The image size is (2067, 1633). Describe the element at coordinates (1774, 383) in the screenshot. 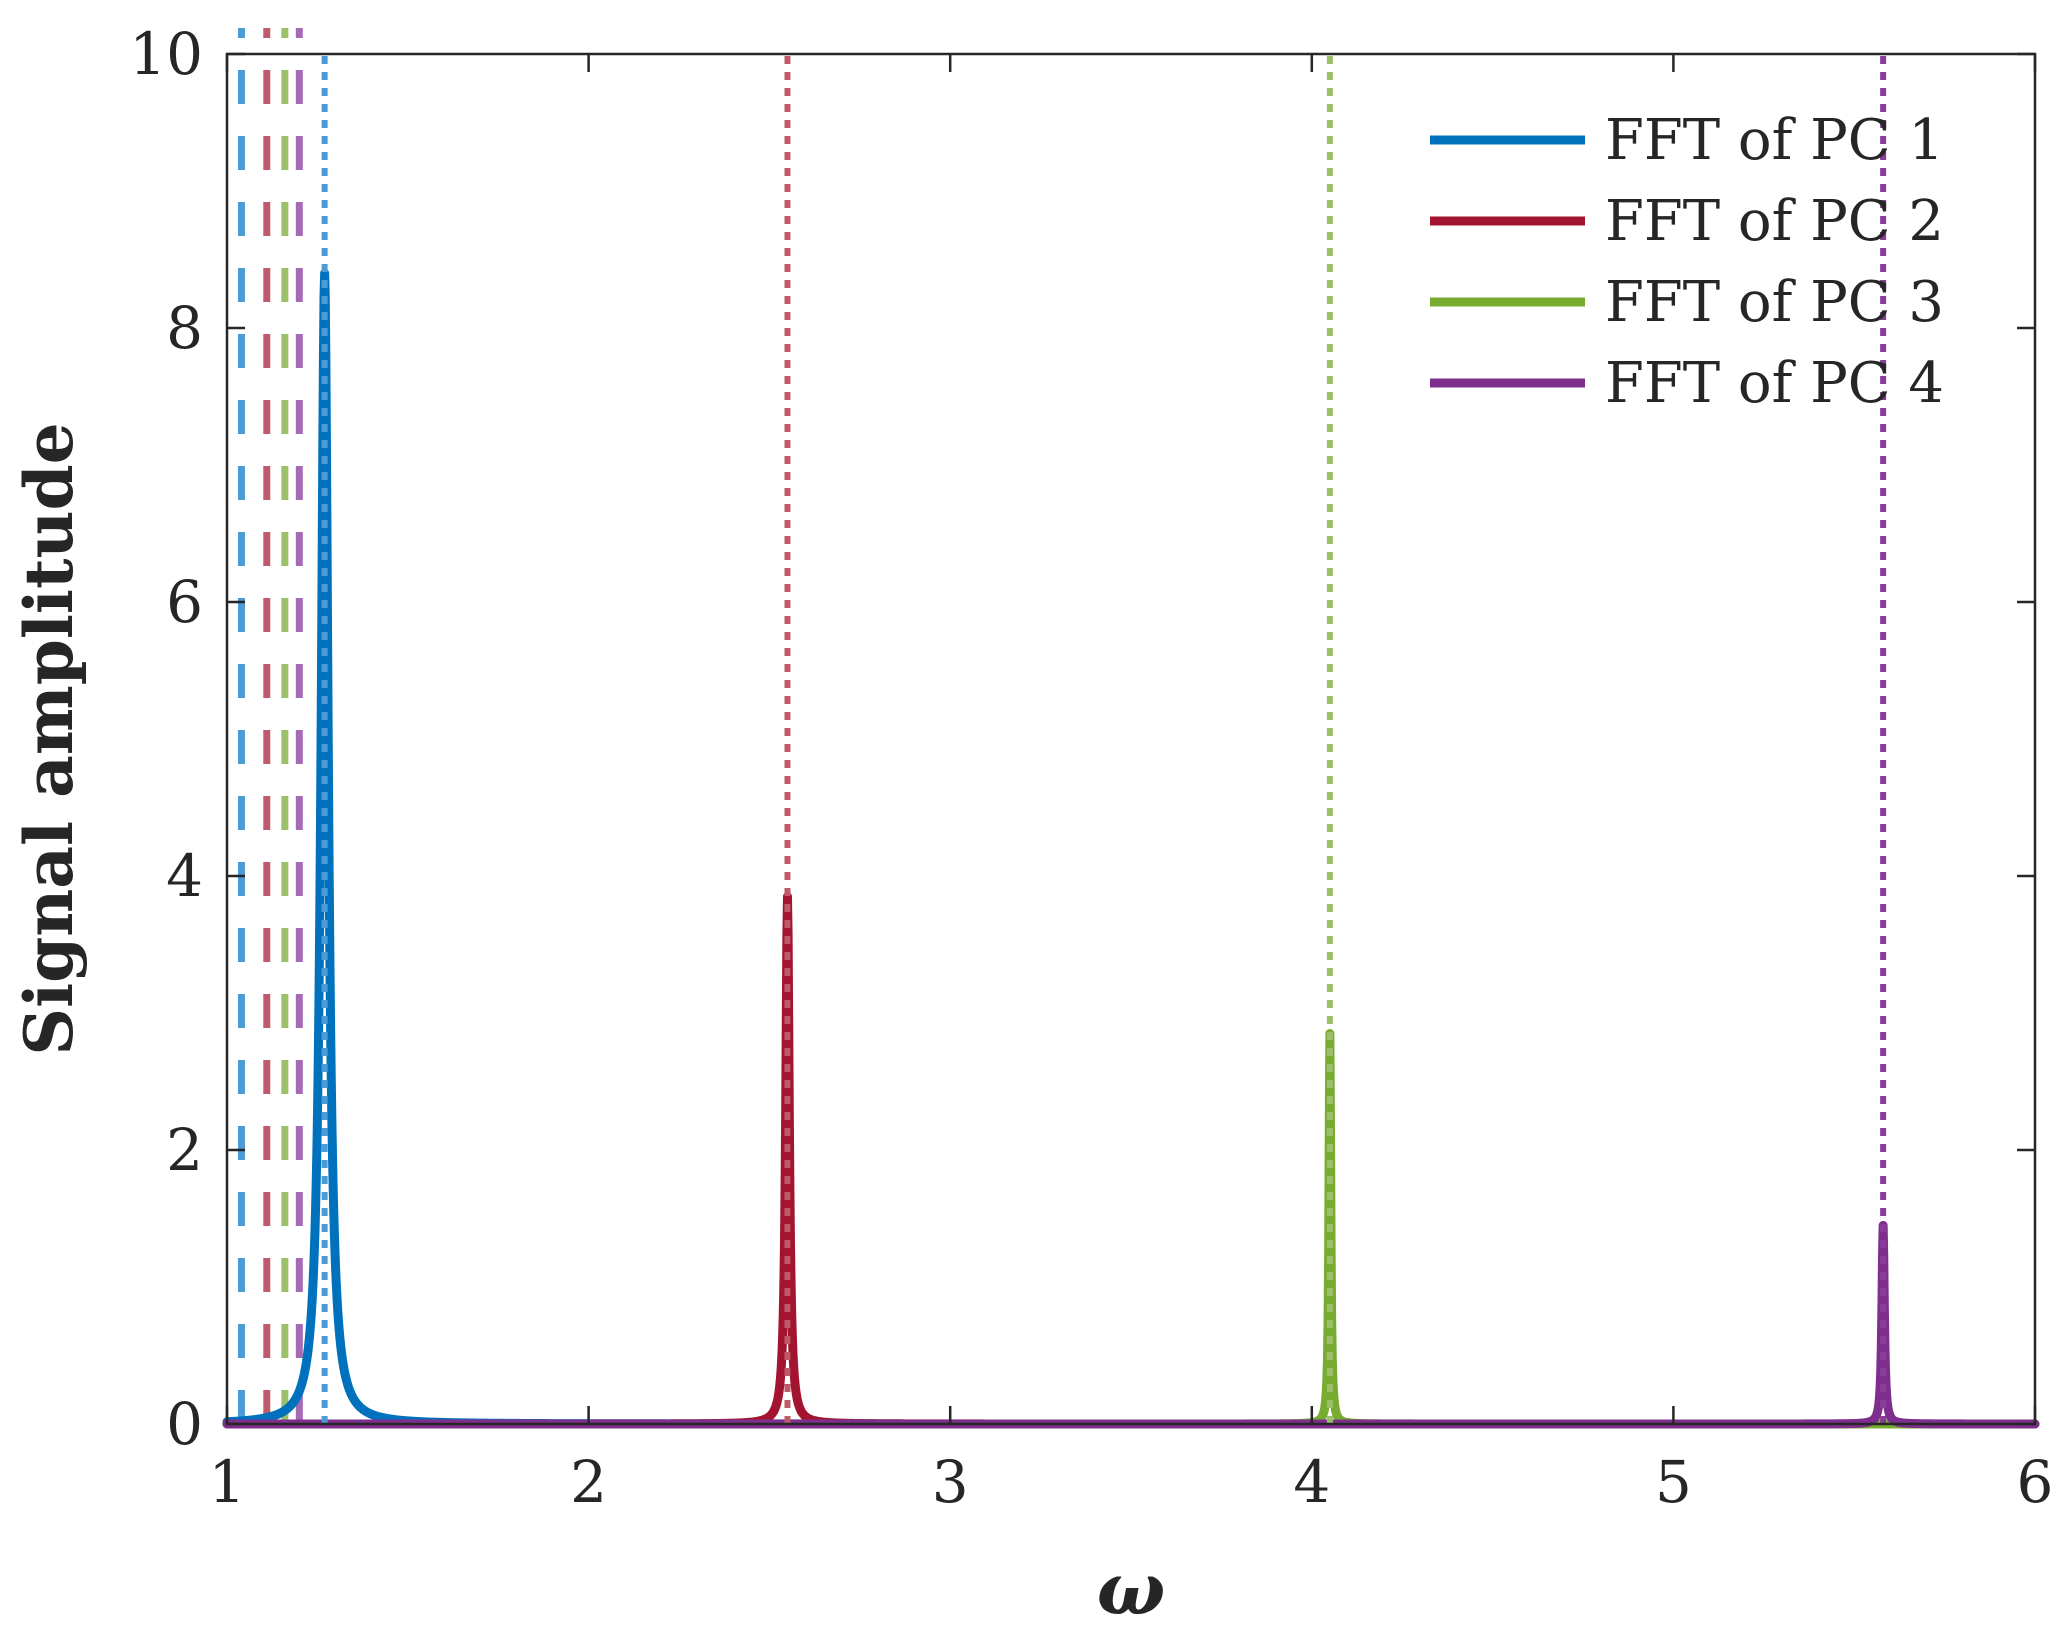

I see `legend-label-pc4: FFT of PC 4` at that location.